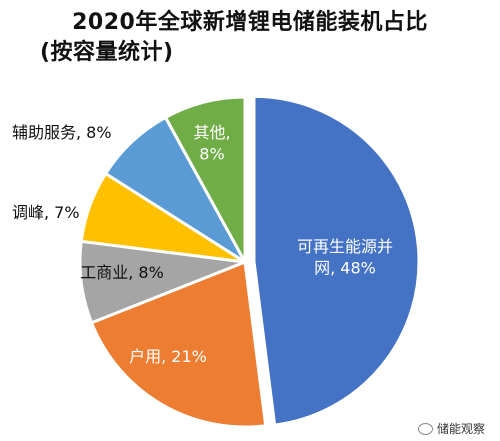 Image resolution: width=500 pixels, height=441 pixels. I want to click on wechat-bubble-icon, so click(425, 428).